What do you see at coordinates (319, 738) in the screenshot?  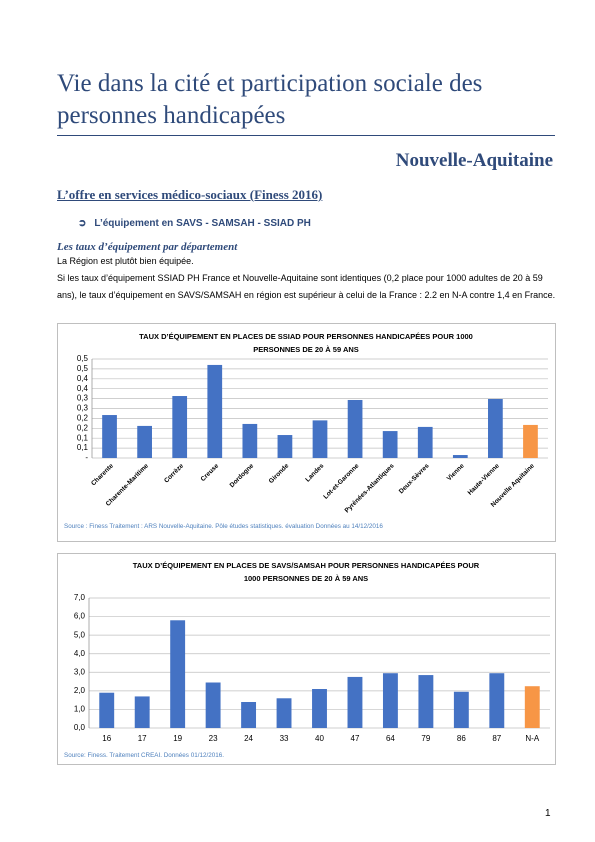 I see `x-tick-label: 40` at bounding box center [319, 738].